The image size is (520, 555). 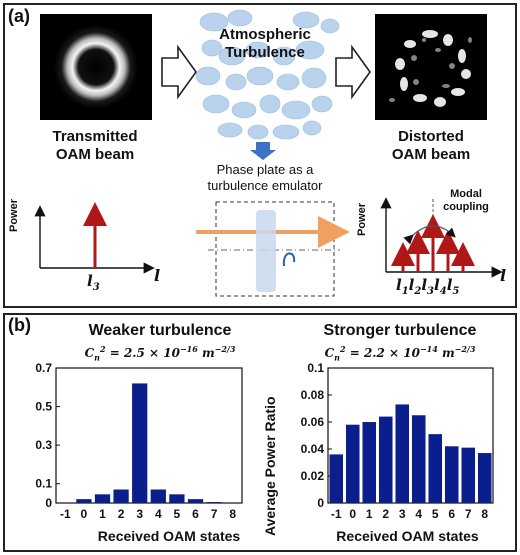 I want to click on chart-1-xtick-label: 5, so click(x=435, y=514).